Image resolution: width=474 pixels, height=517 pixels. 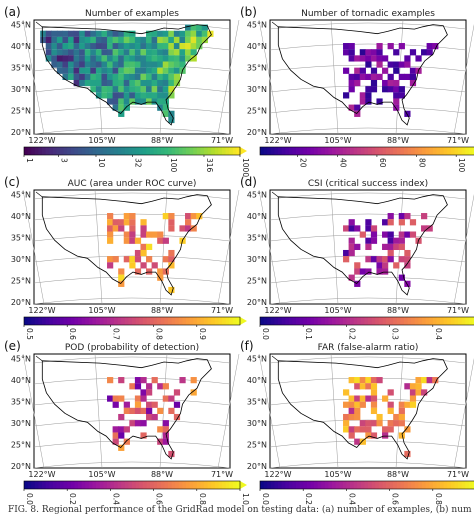 I want to click on colorbar: 0.0 0.2 0.4 0.6 0.8 1.0, so click(x=136, y=492).